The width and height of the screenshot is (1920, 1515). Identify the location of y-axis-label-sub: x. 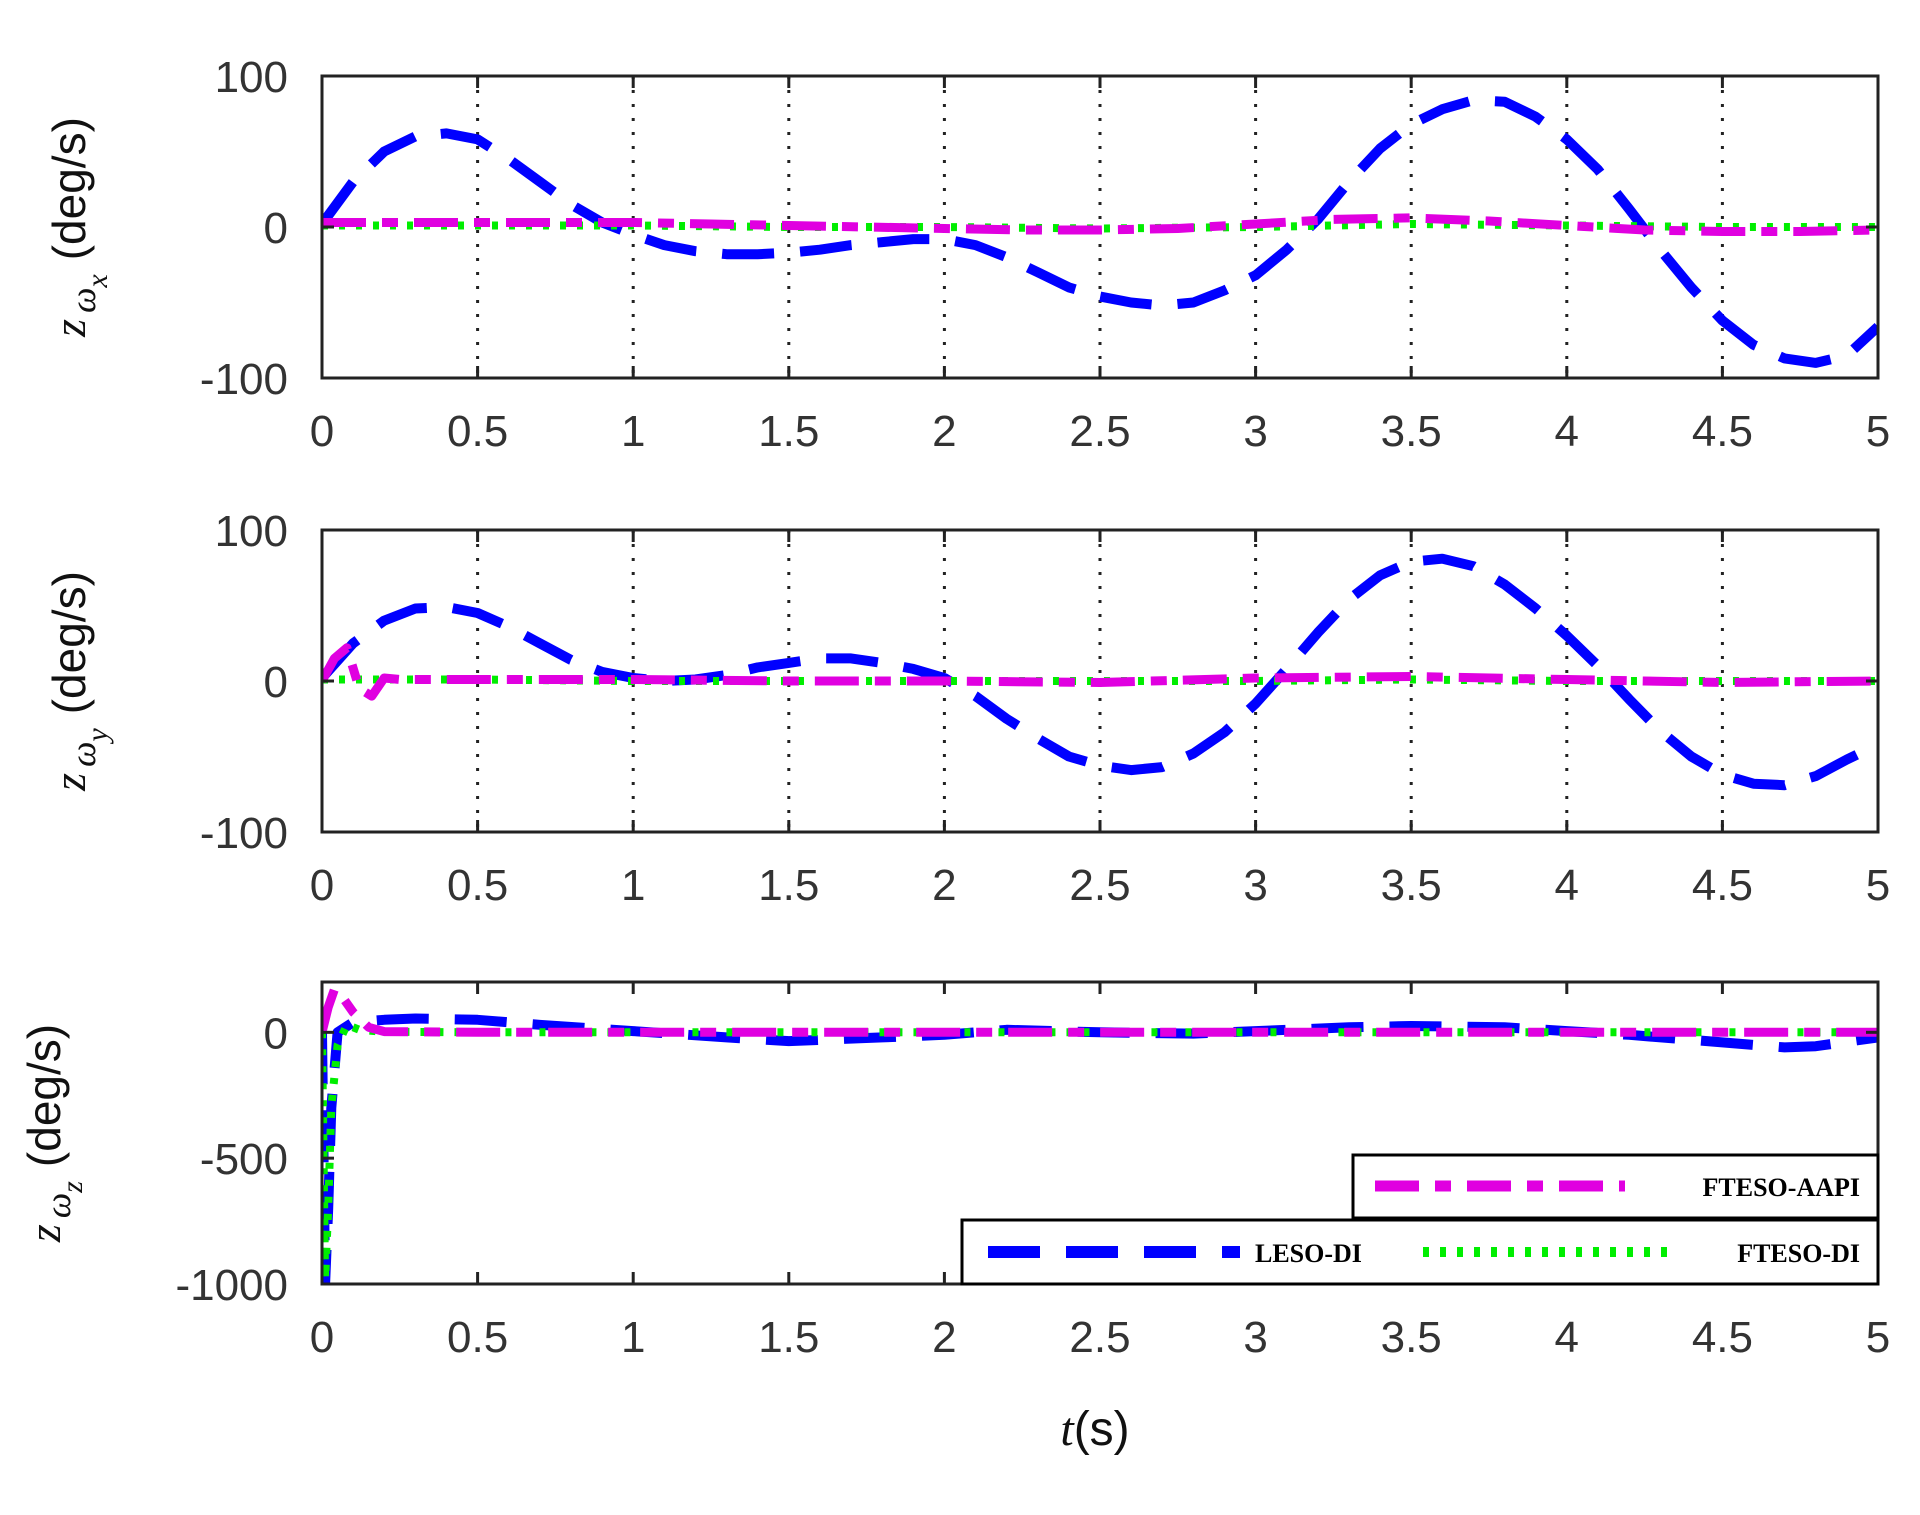
(97, 281).